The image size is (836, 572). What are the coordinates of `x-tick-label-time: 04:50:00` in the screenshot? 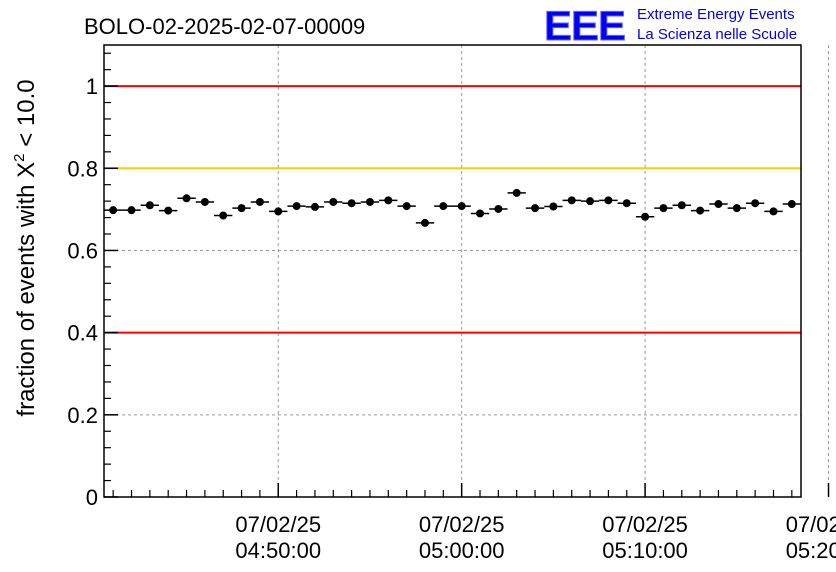 It's located at (278, 550).